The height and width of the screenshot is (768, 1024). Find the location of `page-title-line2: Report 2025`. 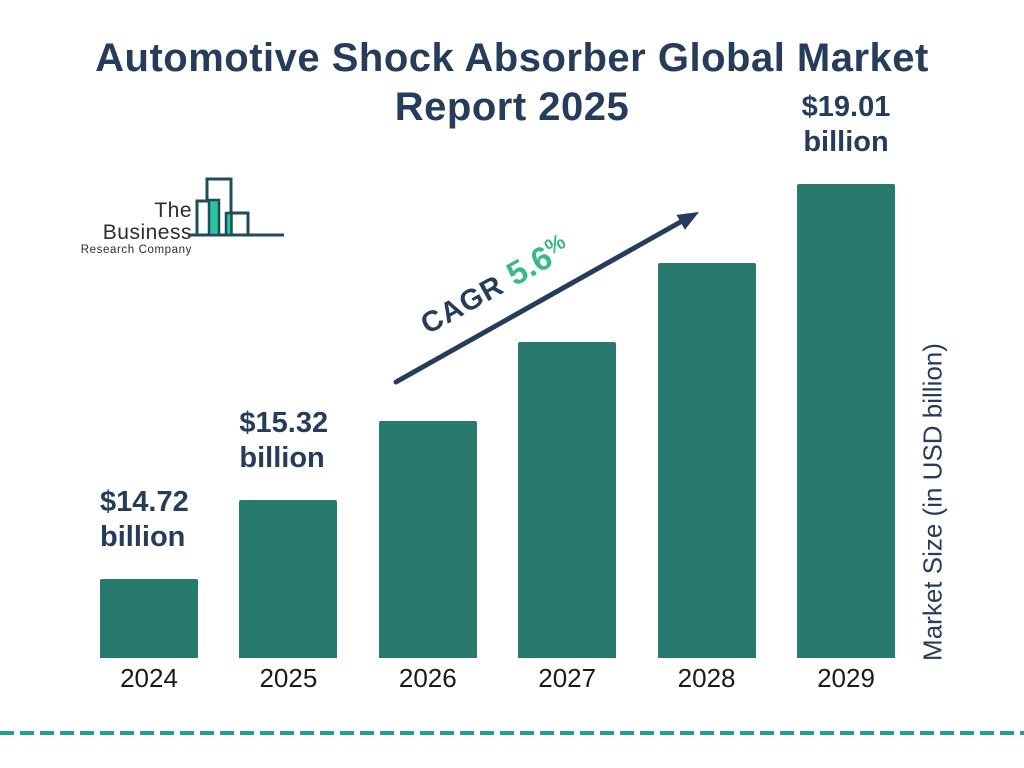

page-title-line2: Report 2025 is located at coordinates (512, 107).